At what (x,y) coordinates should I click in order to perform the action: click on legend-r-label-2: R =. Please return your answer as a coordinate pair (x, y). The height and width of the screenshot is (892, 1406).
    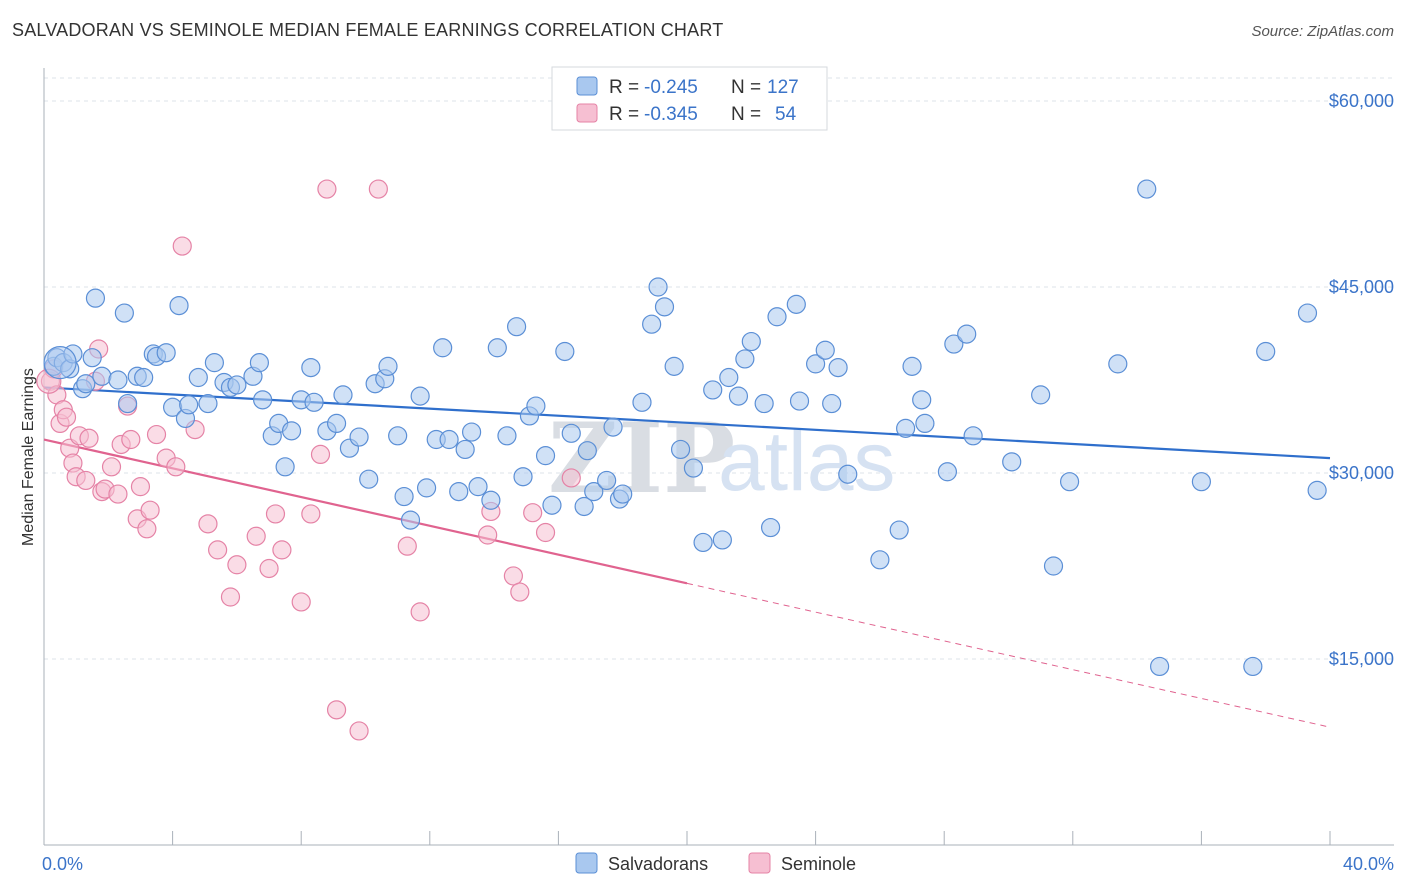
    Looking at the image, I should click on (624, 114).